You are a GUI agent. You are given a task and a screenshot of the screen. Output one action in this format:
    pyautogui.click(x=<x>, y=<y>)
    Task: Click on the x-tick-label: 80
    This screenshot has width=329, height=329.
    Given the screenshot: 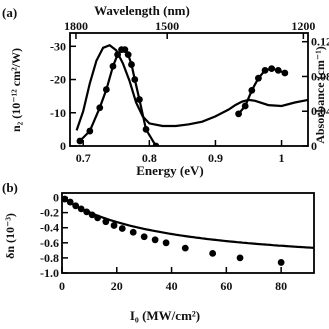 What is the action you would take?
    pyautogui.click(x=281, y=286)
    